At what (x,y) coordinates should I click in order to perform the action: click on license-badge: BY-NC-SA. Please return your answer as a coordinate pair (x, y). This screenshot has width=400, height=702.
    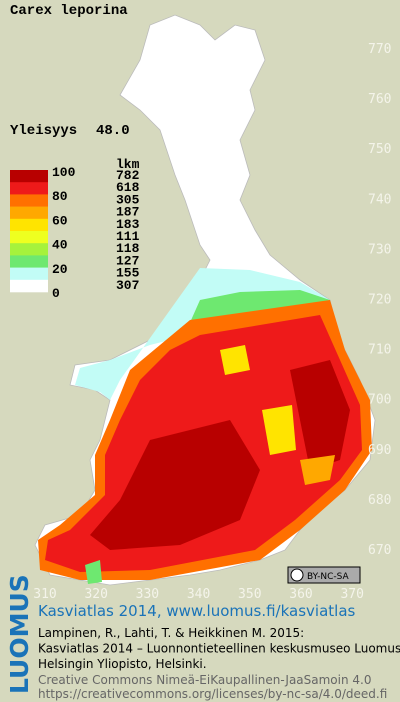
    Looking at the image, I should click on (324, 575).